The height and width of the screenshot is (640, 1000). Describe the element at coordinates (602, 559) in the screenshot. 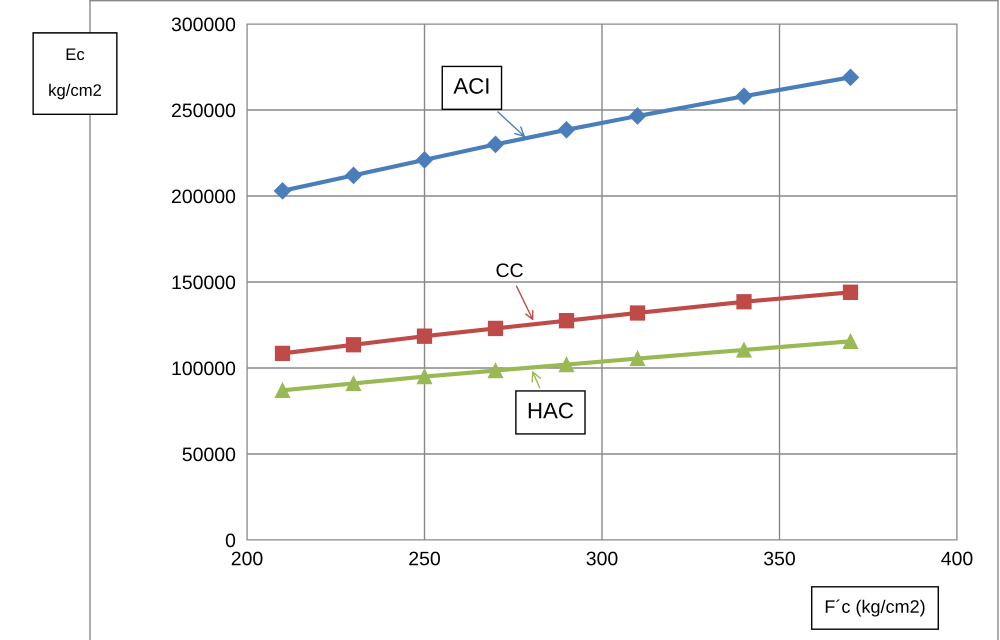

I see `x-tick-label: 300` at that location.